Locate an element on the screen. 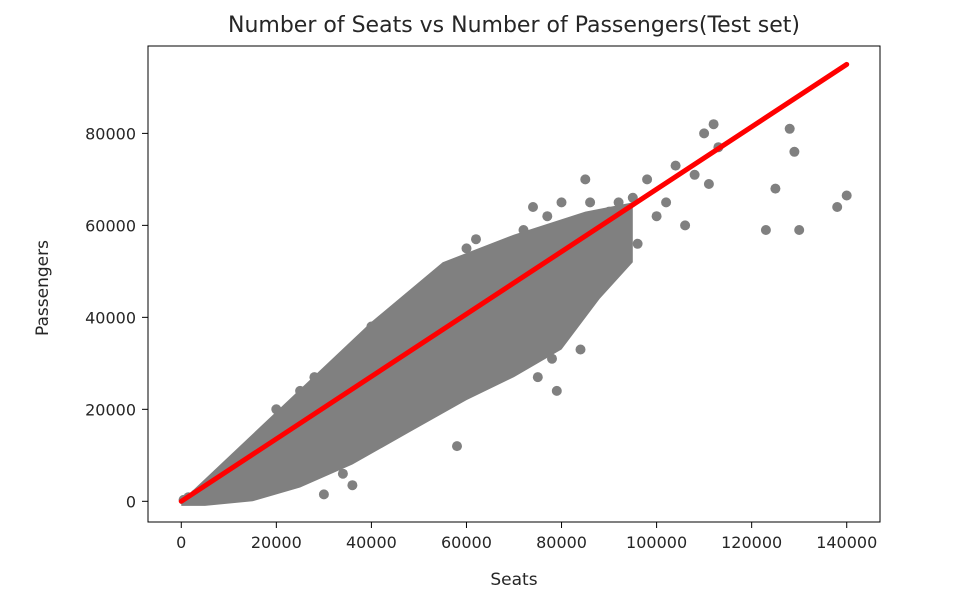 This screenshot has width=962, height=608. x-axis-label: Seats is located at coordinates (513, 580).